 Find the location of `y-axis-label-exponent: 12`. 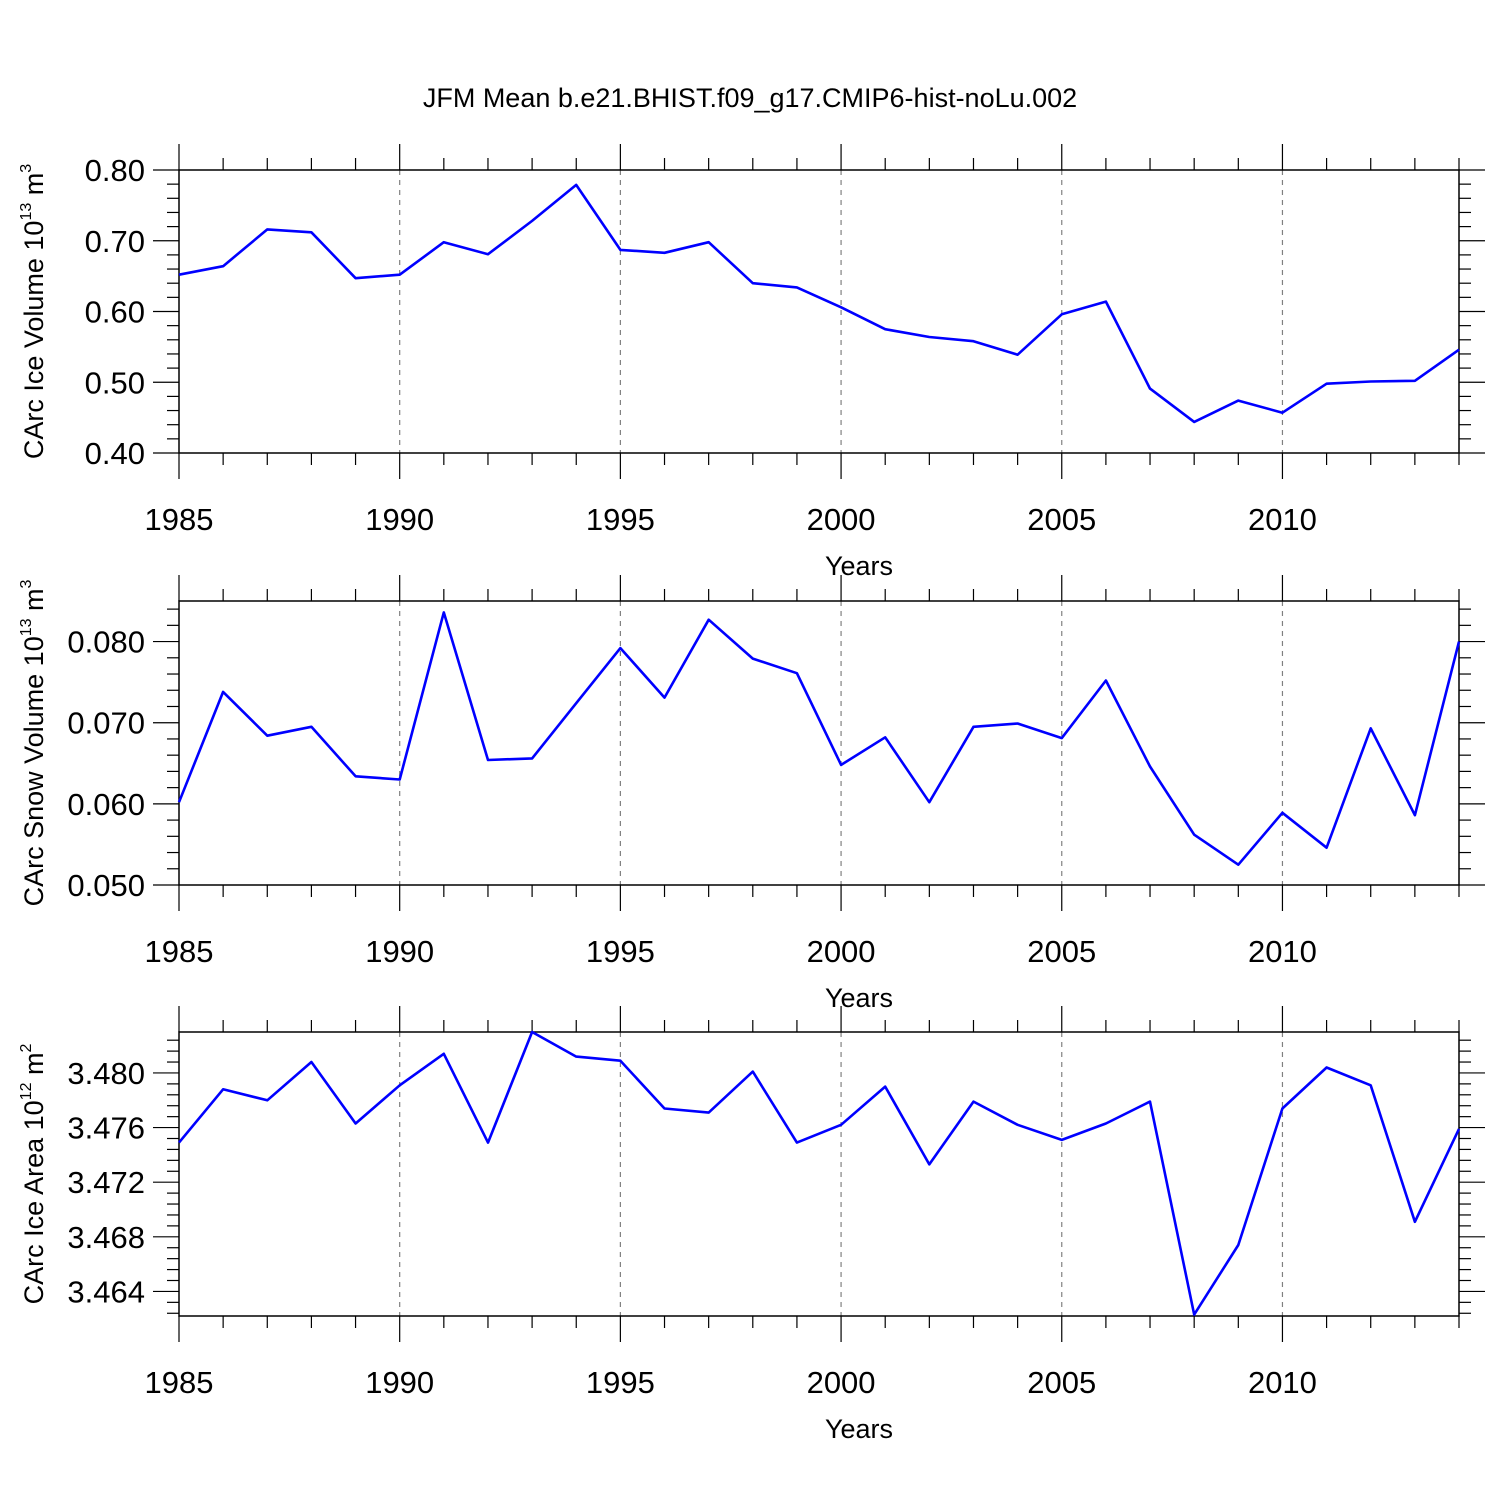

y-axis-label-exponent: 12 is located at coordinates (26, 1091).